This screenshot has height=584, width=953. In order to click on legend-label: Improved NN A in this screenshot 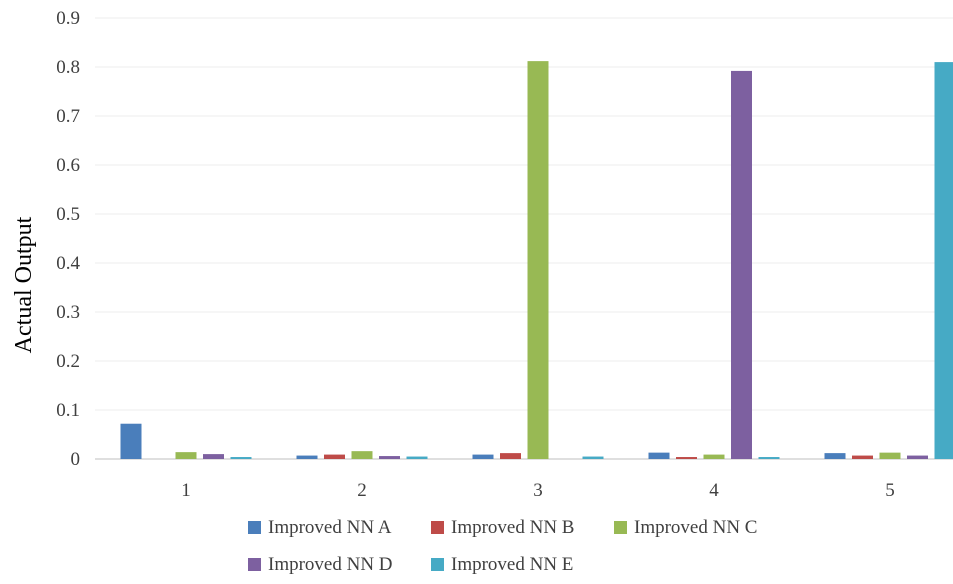, I will do `click(330, 527)`.